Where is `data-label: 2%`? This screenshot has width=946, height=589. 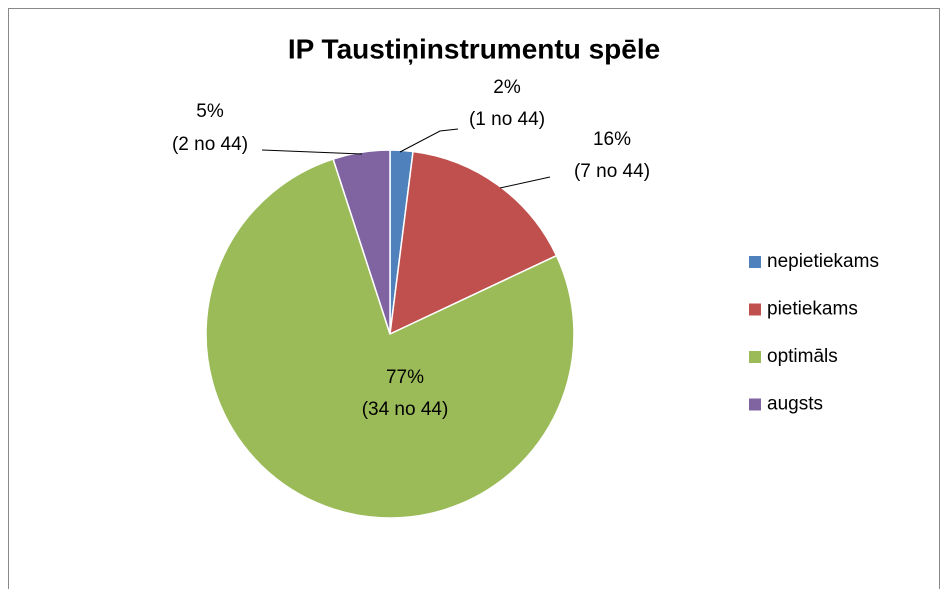
data-label: 2% is located at coordinates (507, 87).